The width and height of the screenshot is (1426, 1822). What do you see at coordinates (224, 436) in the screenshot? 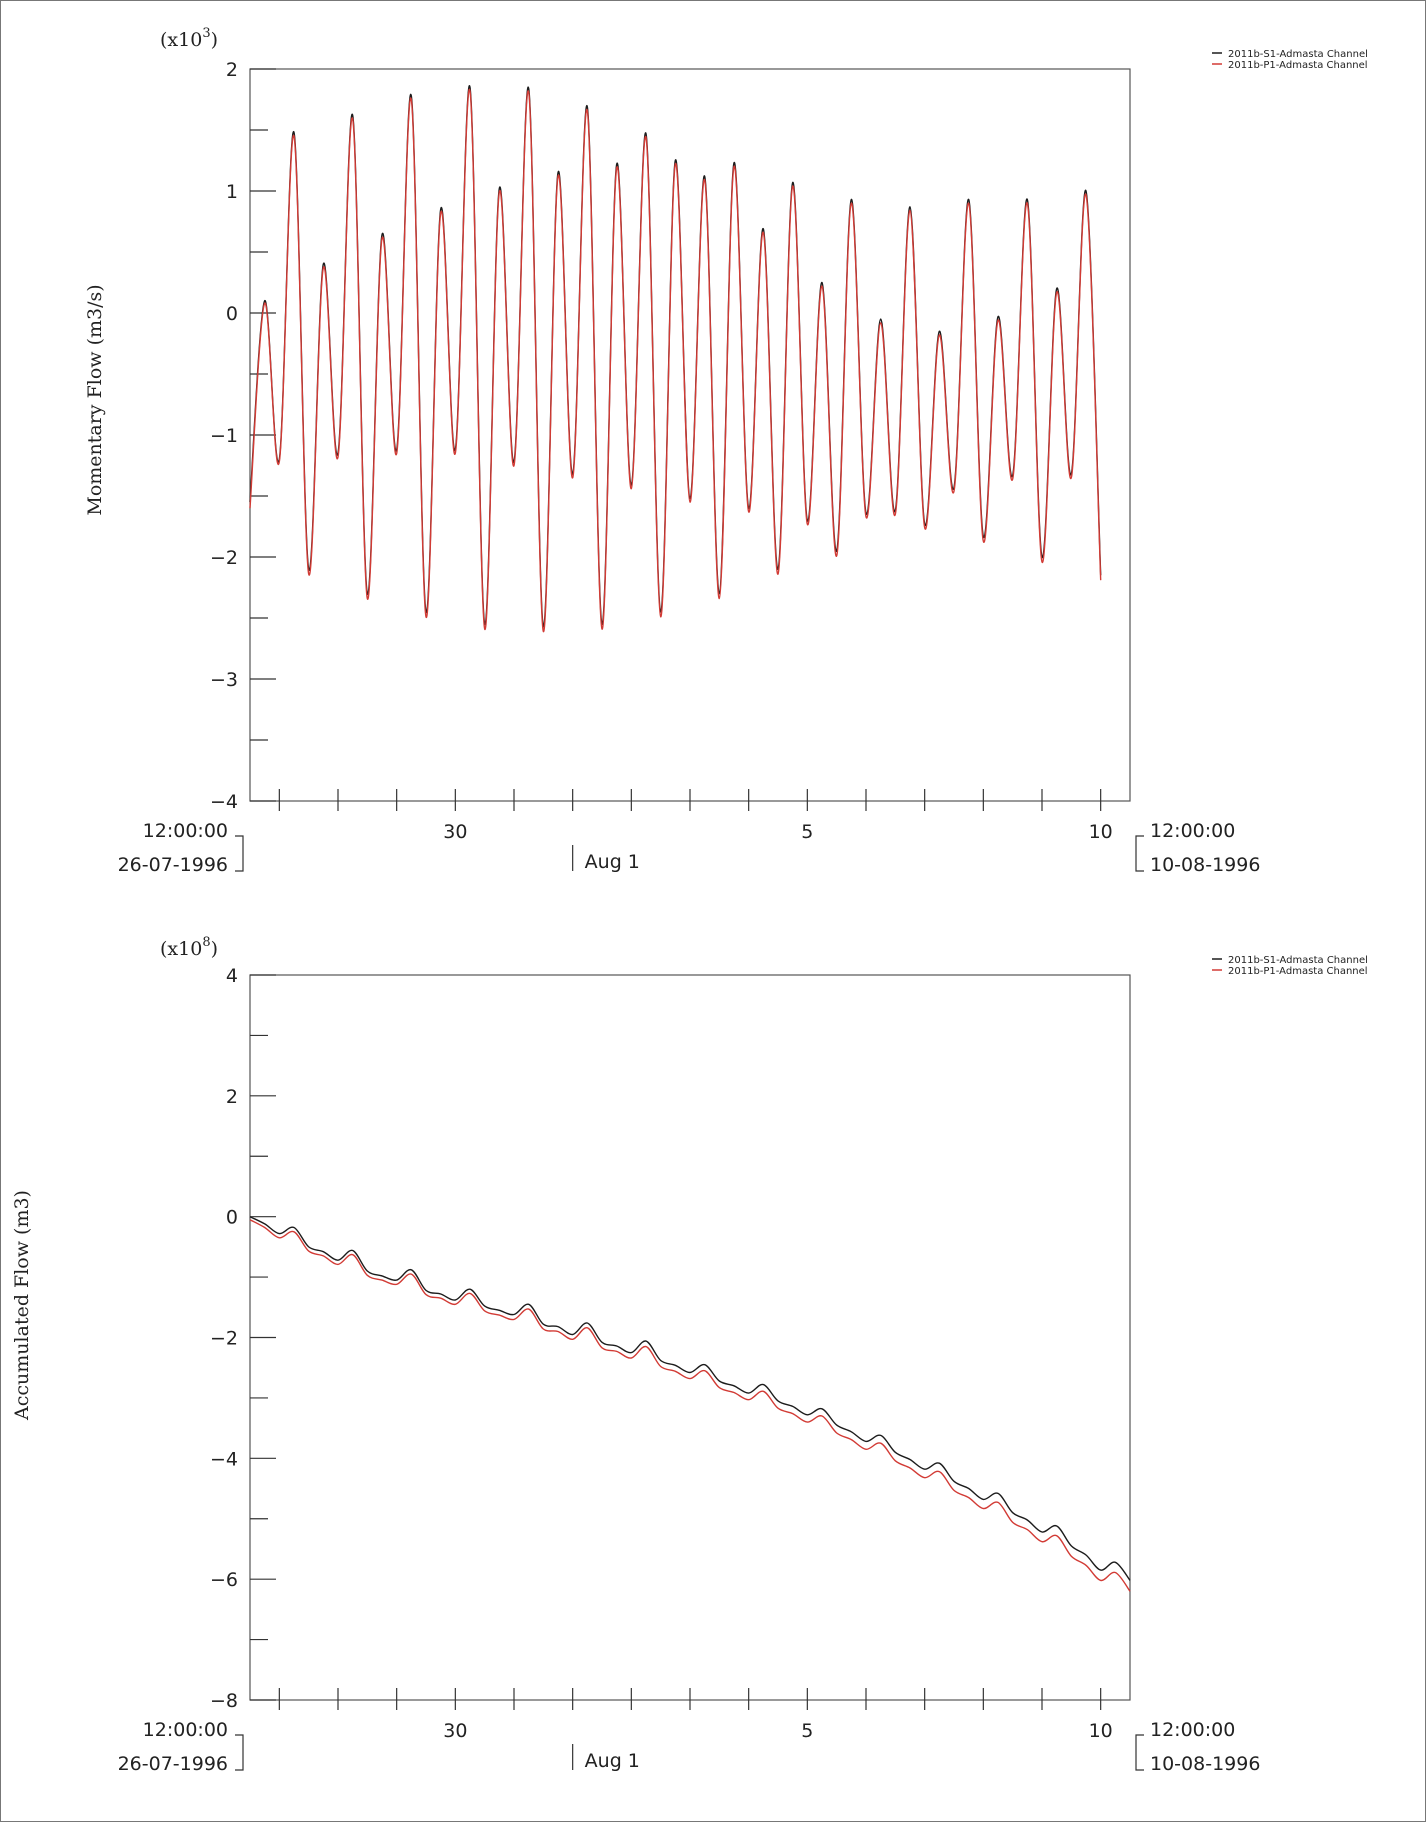
I see `y-tick-label: −1` at bounding box center [224, 436].